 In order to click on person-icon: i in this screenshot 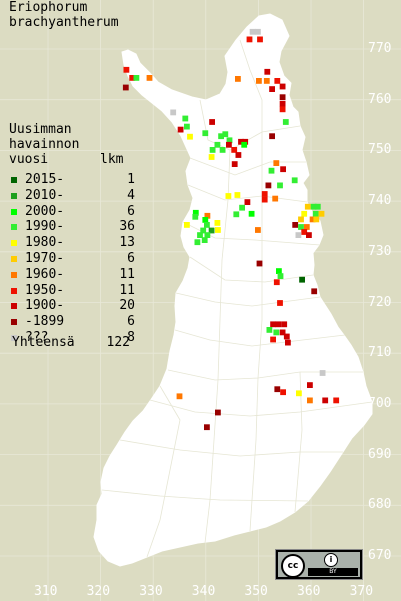, I will do `click(331, 560)`.